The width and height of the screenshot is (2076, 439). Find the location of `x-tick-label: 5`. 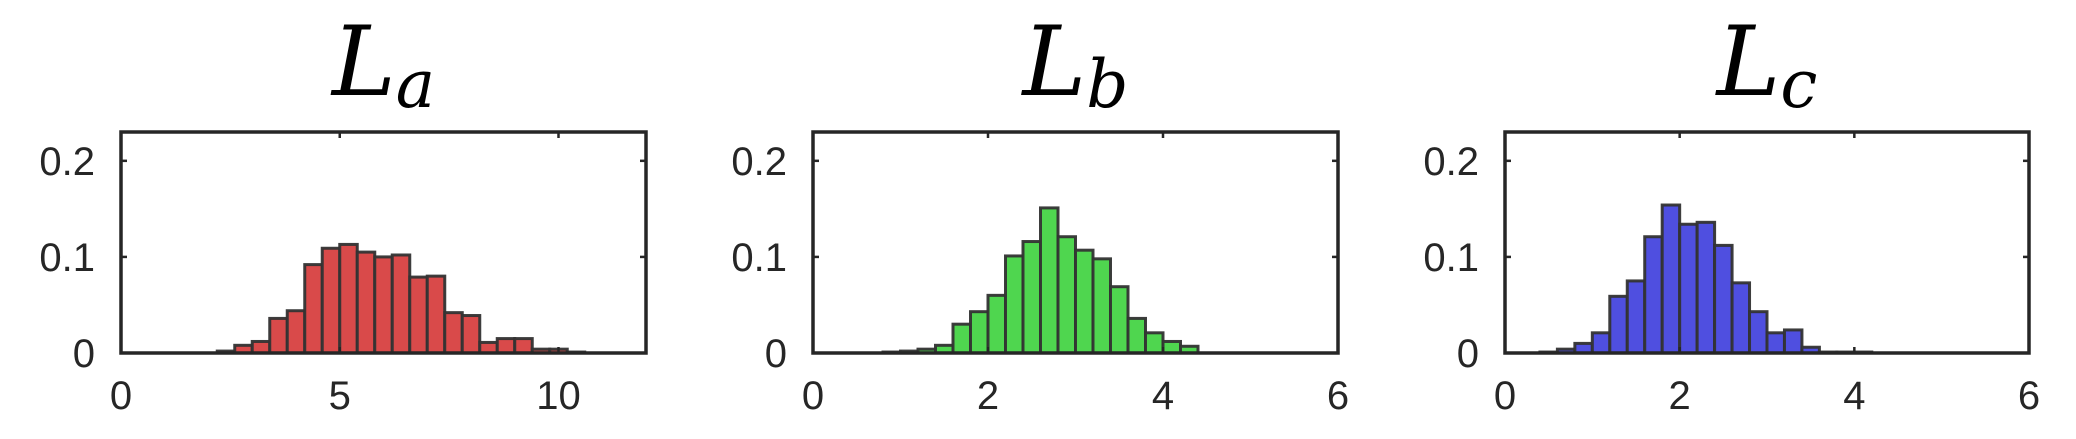

x-tick-label: 5 is located at coordinates (340, 396).